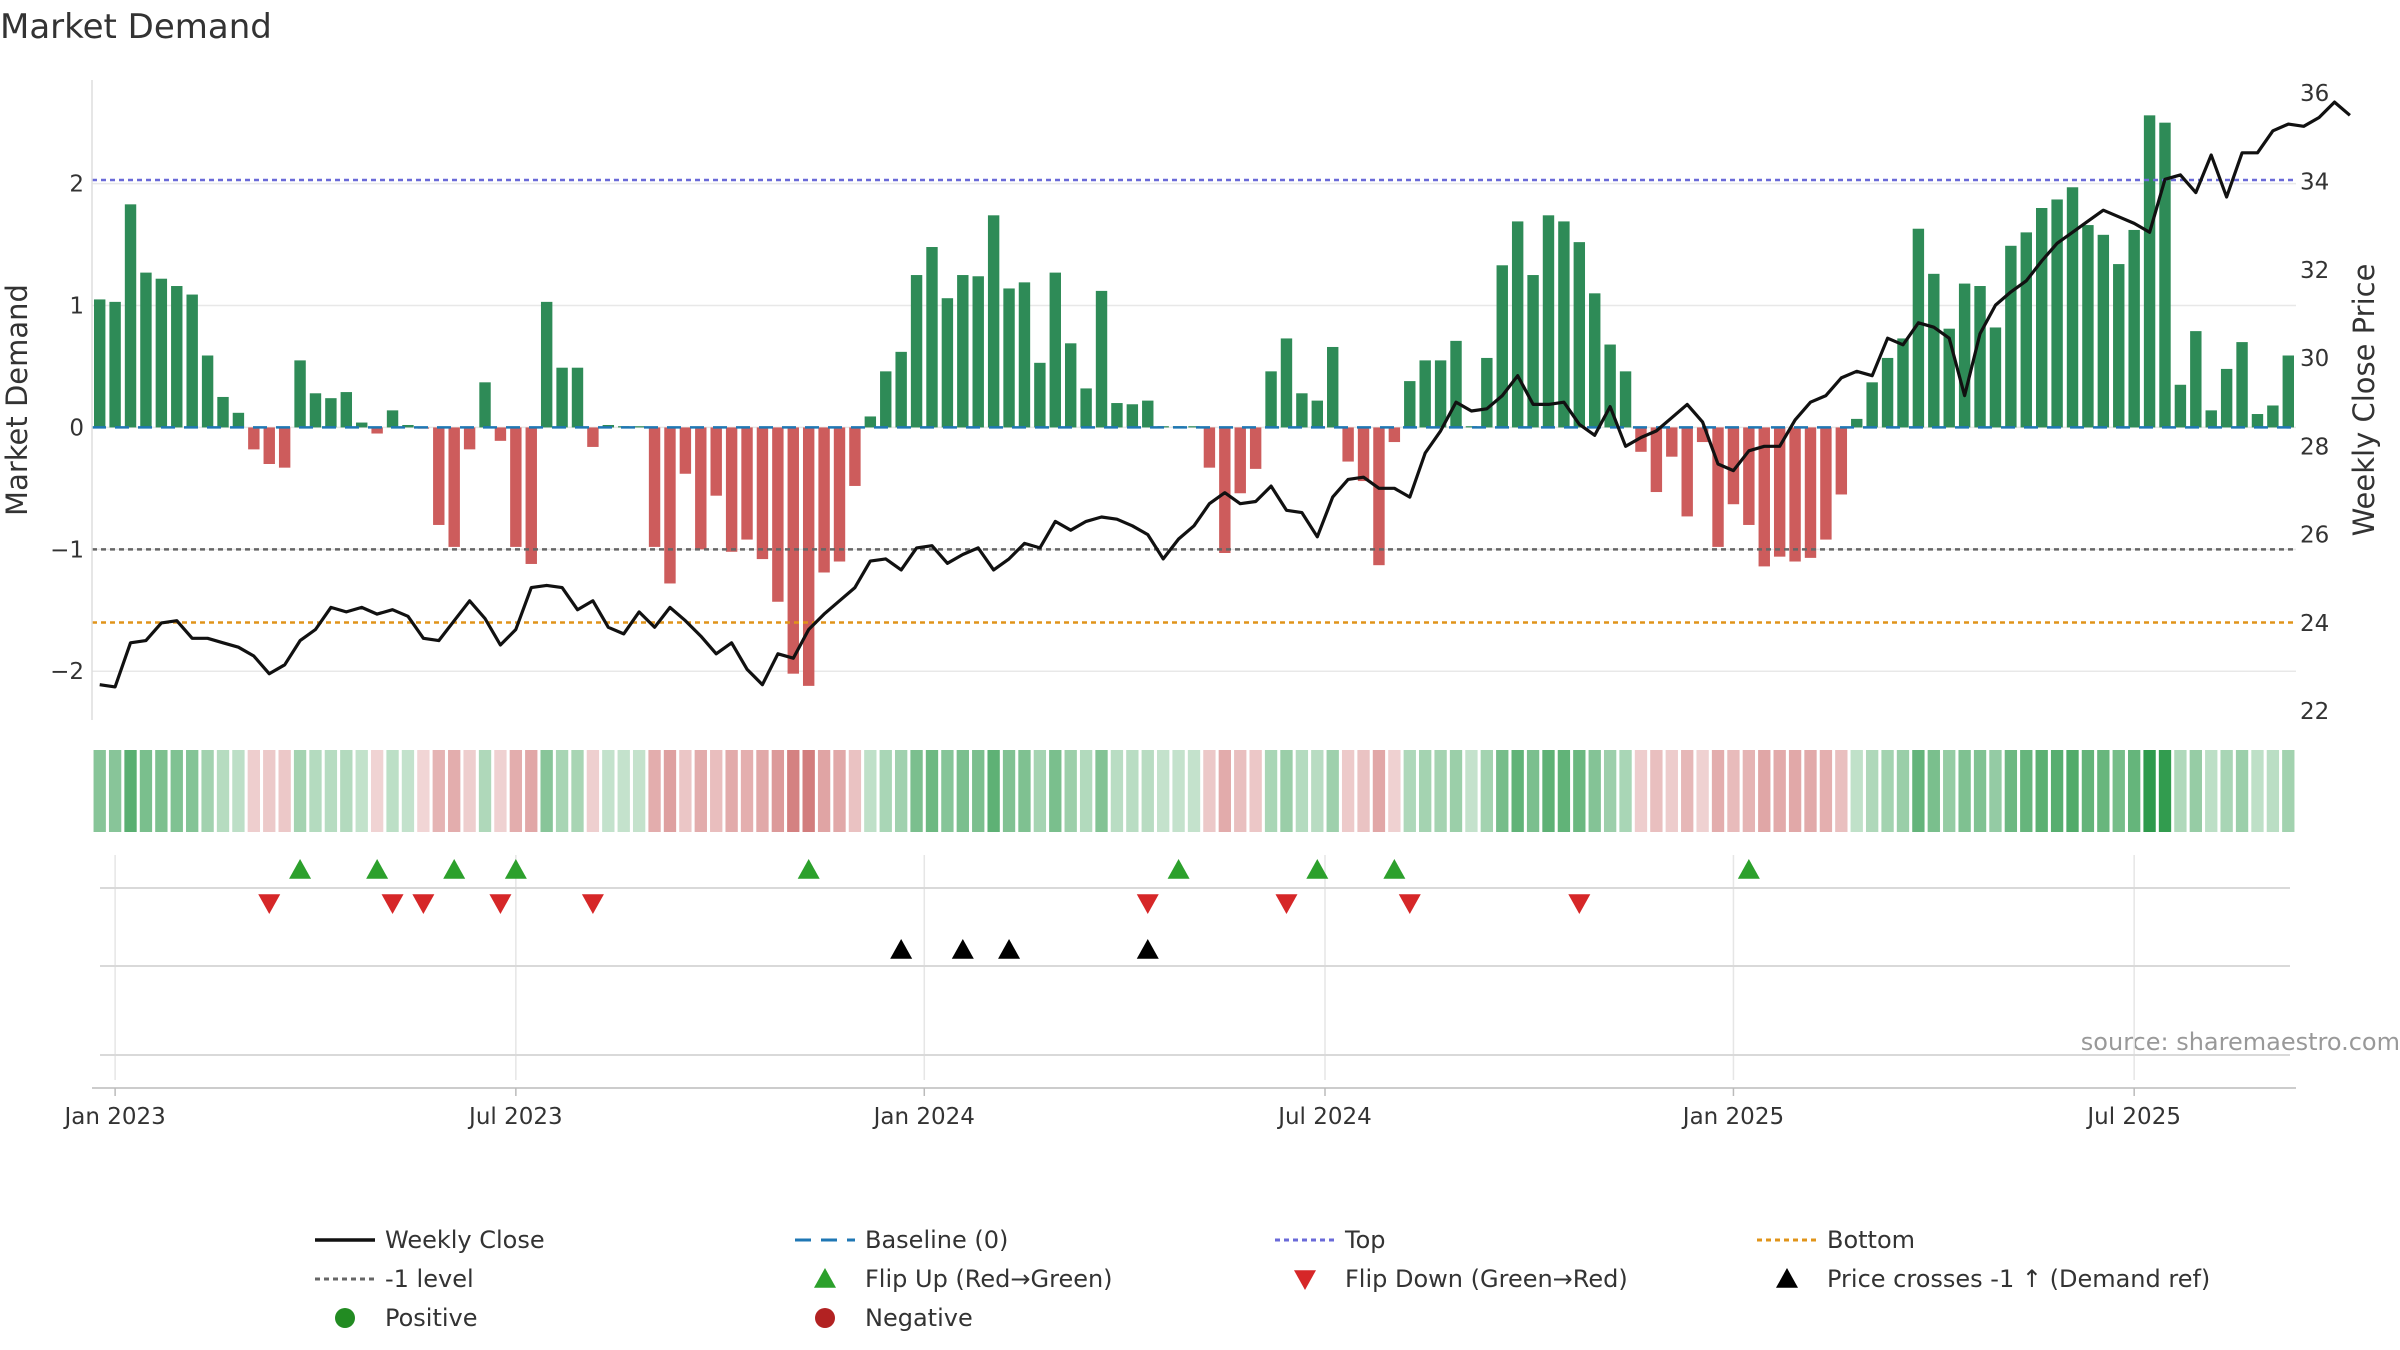 This screenshot has height=1350, width=2400. Describe the element at coordinates (2314, 359) in the screenshot. I see `y2-tick-label: 30` at that location.